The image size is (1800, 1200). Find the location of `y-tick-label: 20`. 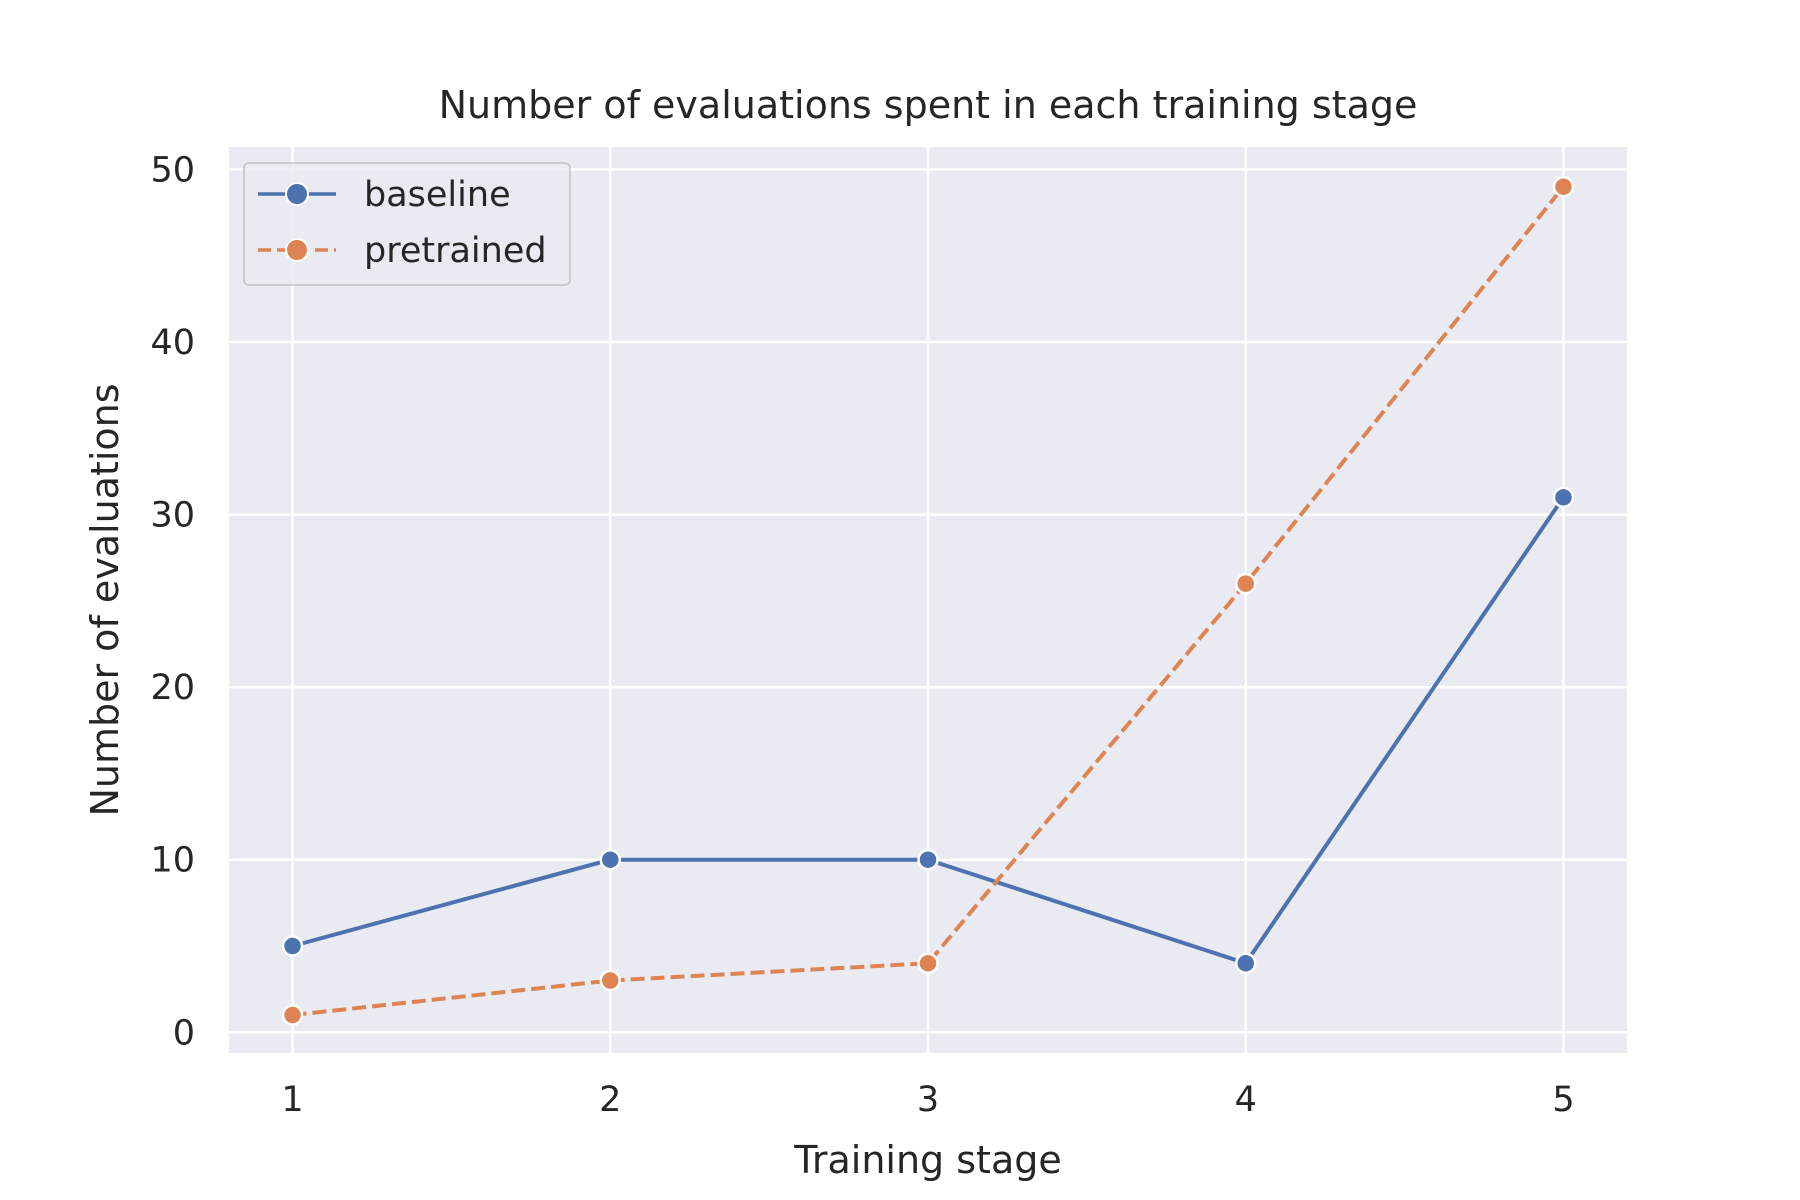

y-tick-label: 20 is located at coordinates (172, 688).